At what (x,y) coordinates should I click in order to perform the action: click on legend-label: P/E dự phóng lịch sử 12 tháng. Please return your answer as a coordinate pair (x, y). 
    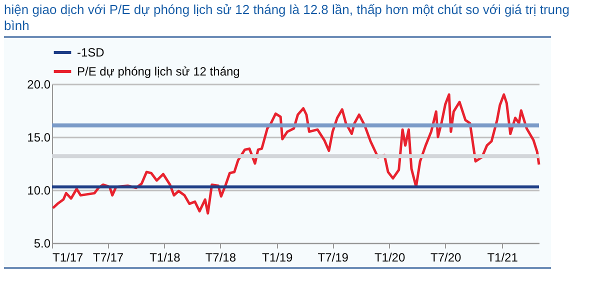
    Looking at the image, I should click on (158, 71).